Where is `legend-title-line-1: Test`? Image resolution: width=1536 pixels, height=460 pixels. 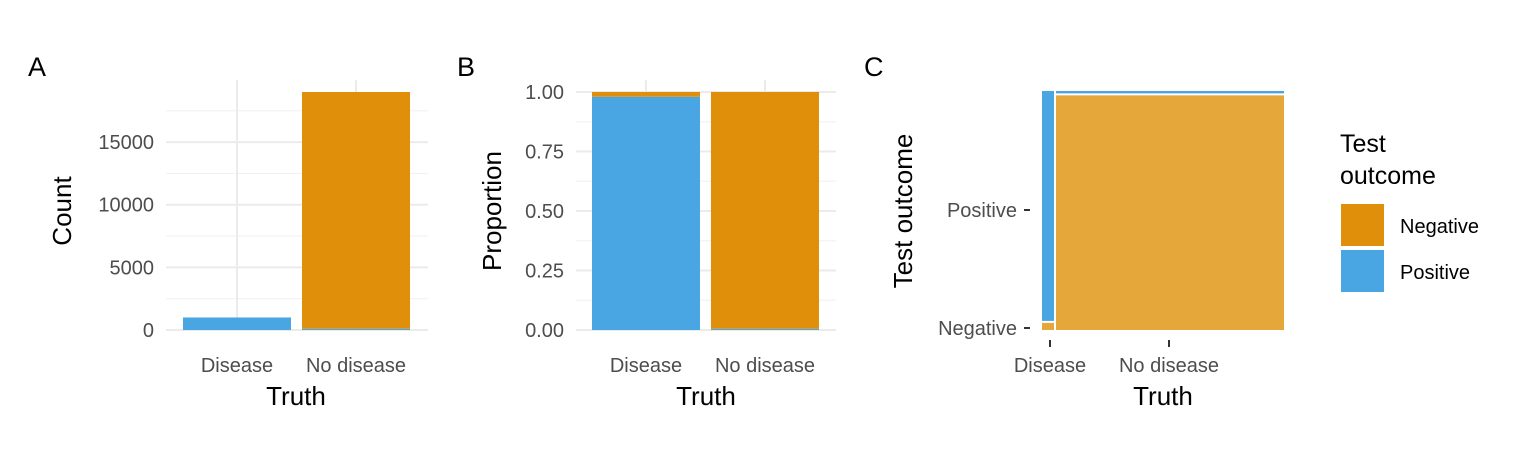 legend-title-line-1: Test is located at coordinates (1363, 144).